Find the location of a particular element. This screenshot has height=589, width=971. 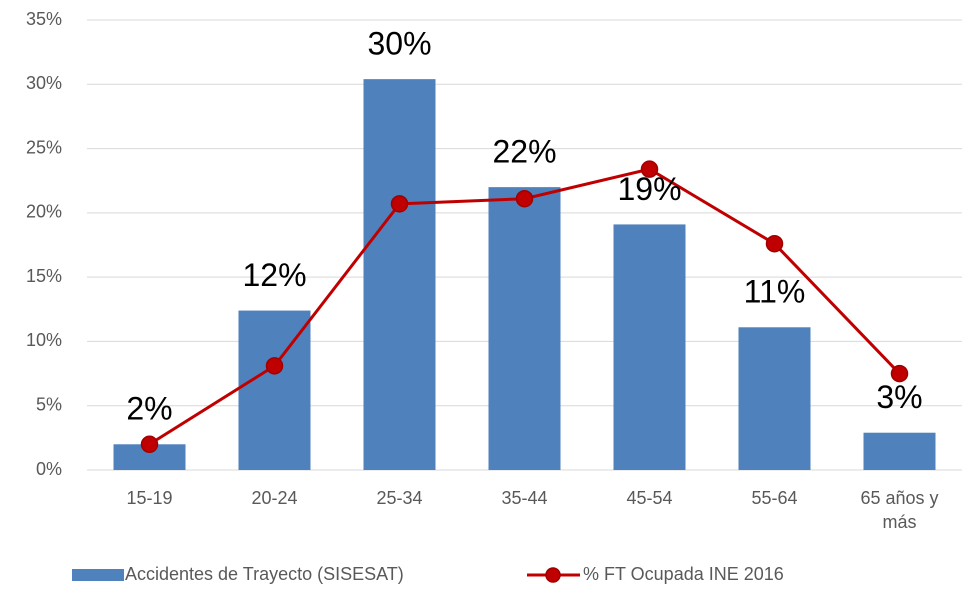

x-tick-label: 25-34 is located at coordinates (399, 498).